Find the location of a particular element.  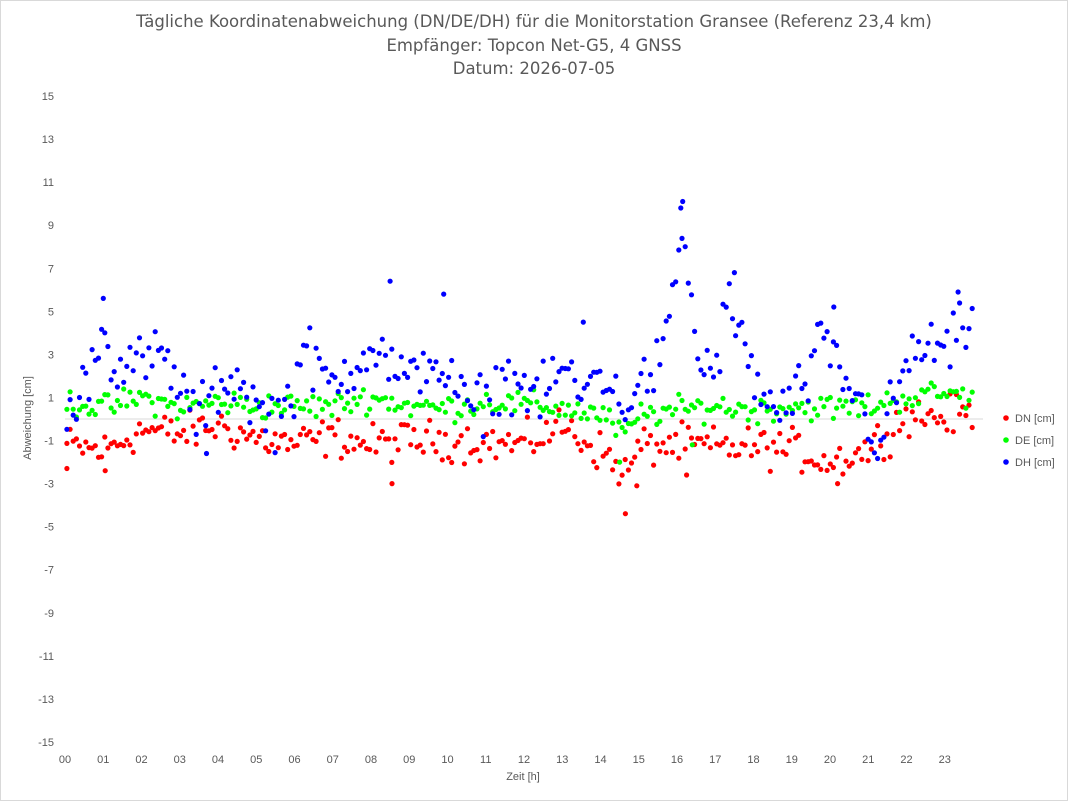

y-tick-label: 3 is located at coordinates (51, 355).